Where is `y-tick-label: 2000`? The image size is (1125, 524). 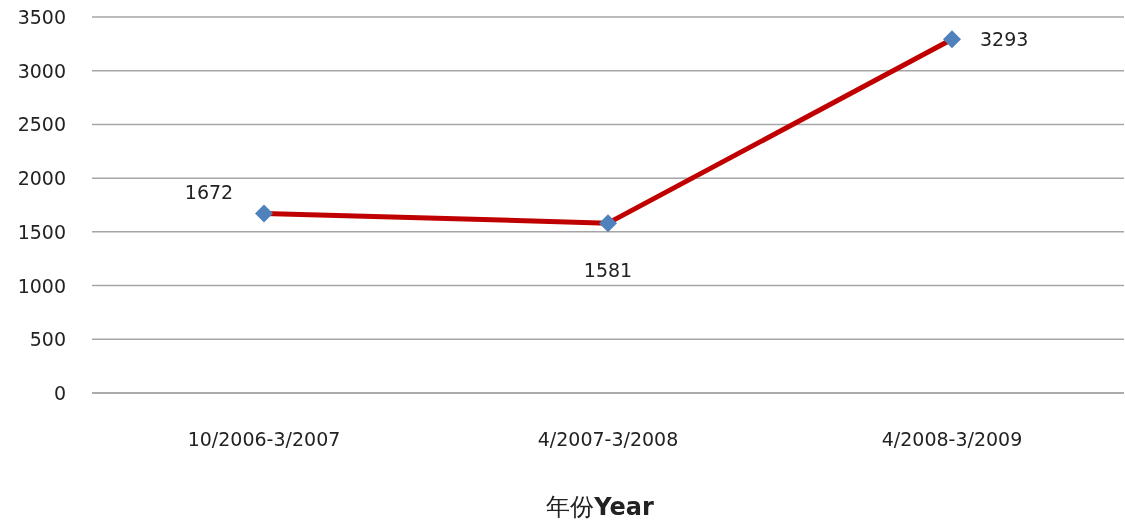 y-tick-label: 2000 is located at coordinates (41, 178).